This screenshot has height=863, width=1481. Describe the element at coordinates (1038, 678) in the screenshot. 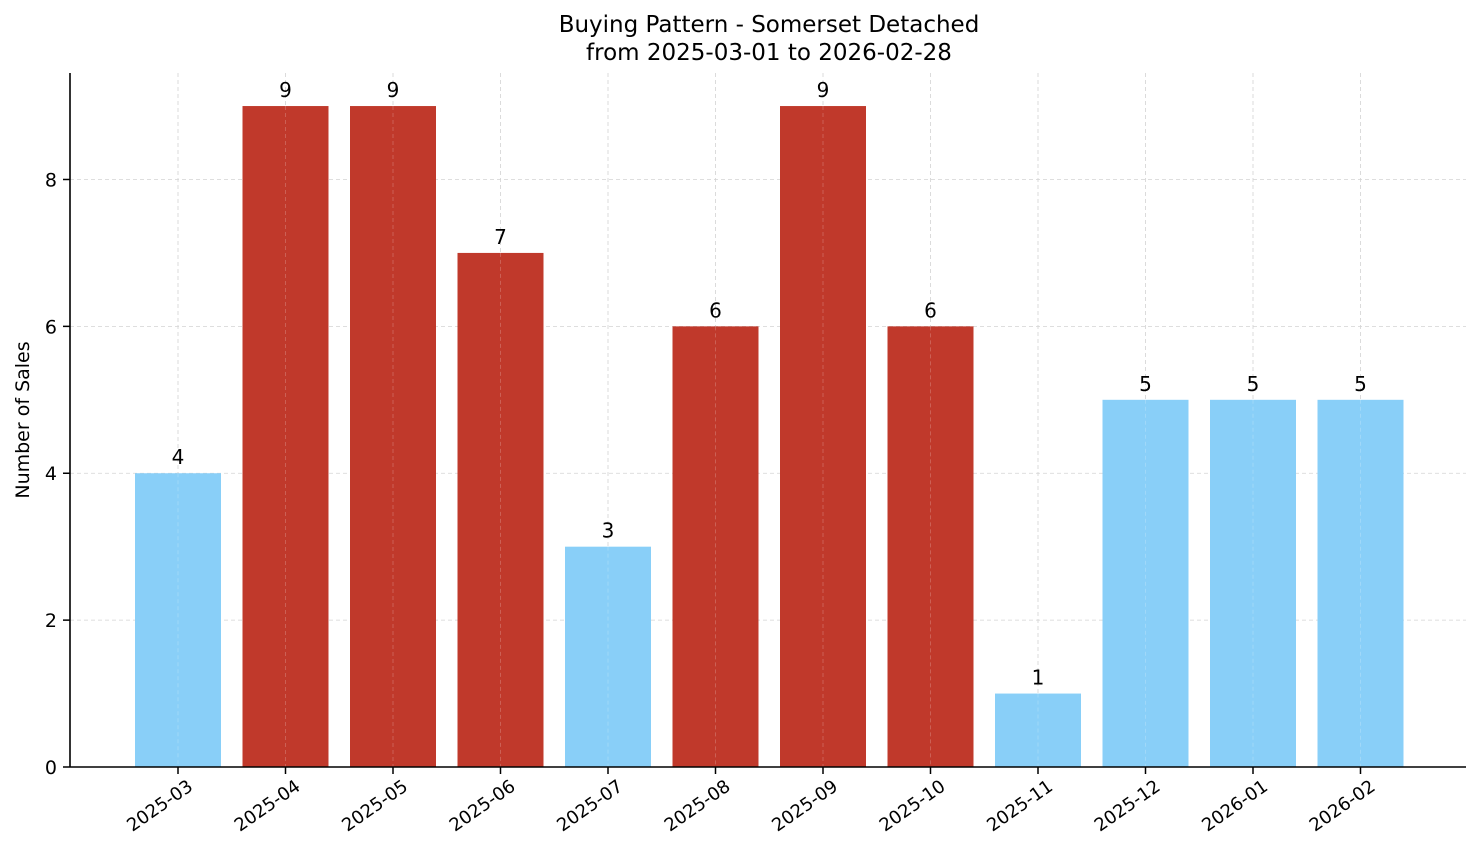

I see `data-label: 1` at that location.